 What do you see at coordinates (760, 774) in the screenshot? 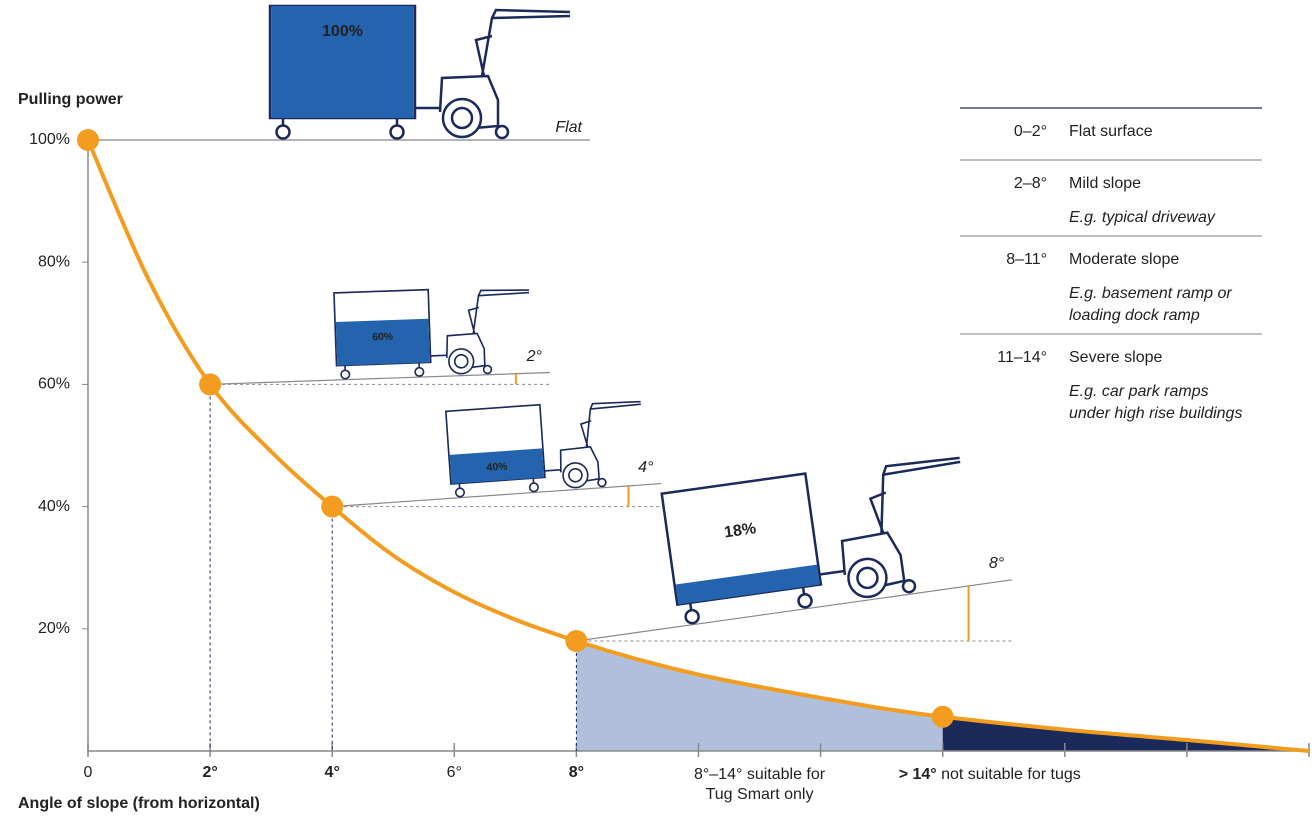
I see `zone-label: 8°–14° suitable for` at bounding box center [760, 774].